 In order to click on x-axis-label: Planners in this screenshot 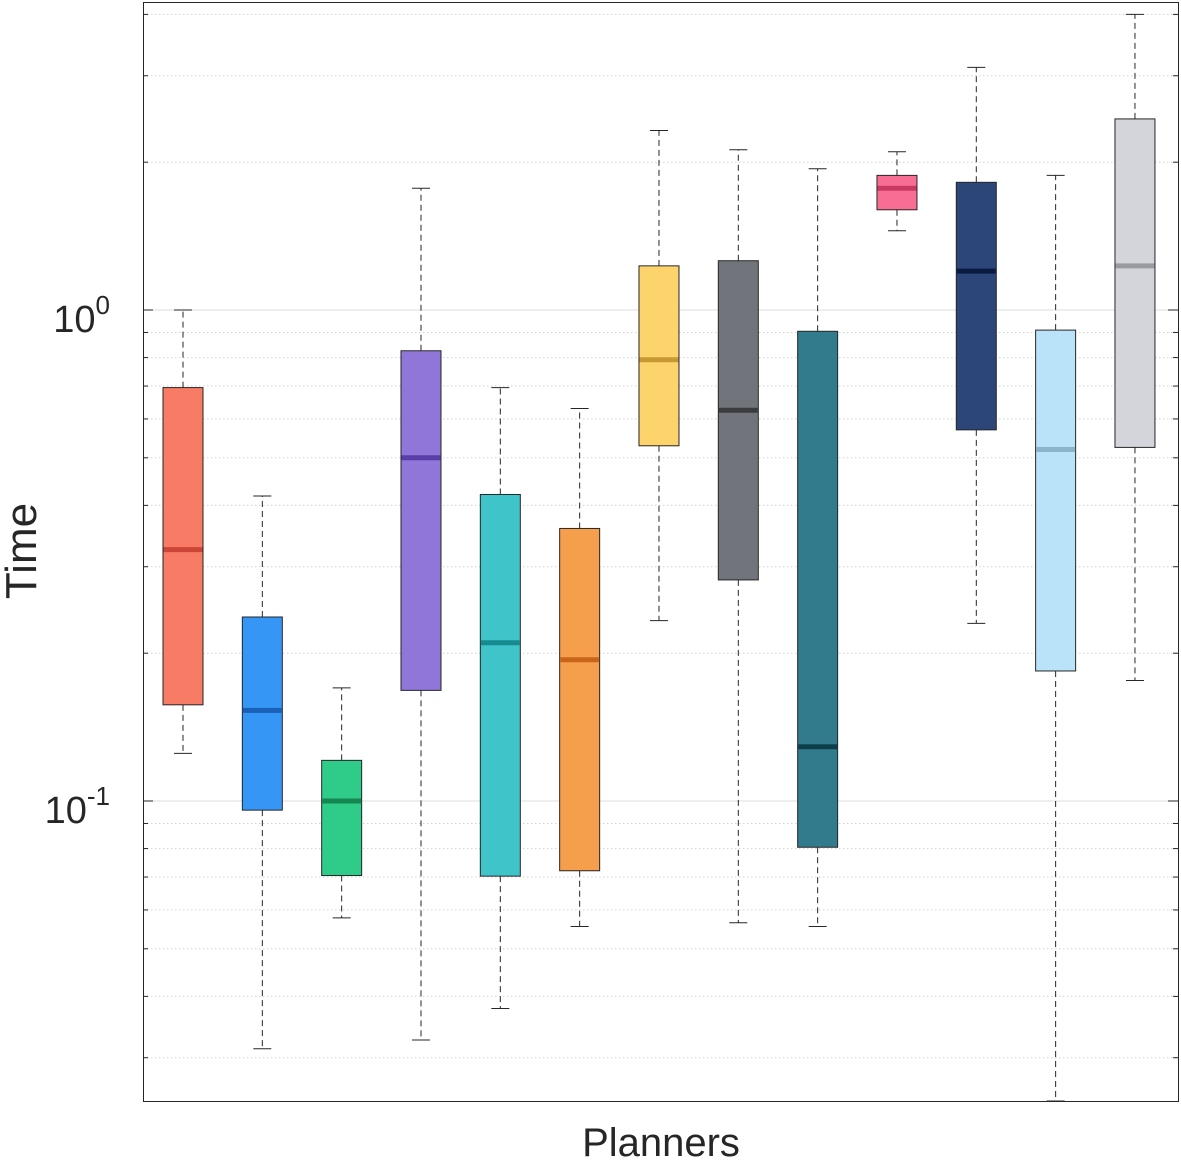, I will do `click(661, 1141)`.